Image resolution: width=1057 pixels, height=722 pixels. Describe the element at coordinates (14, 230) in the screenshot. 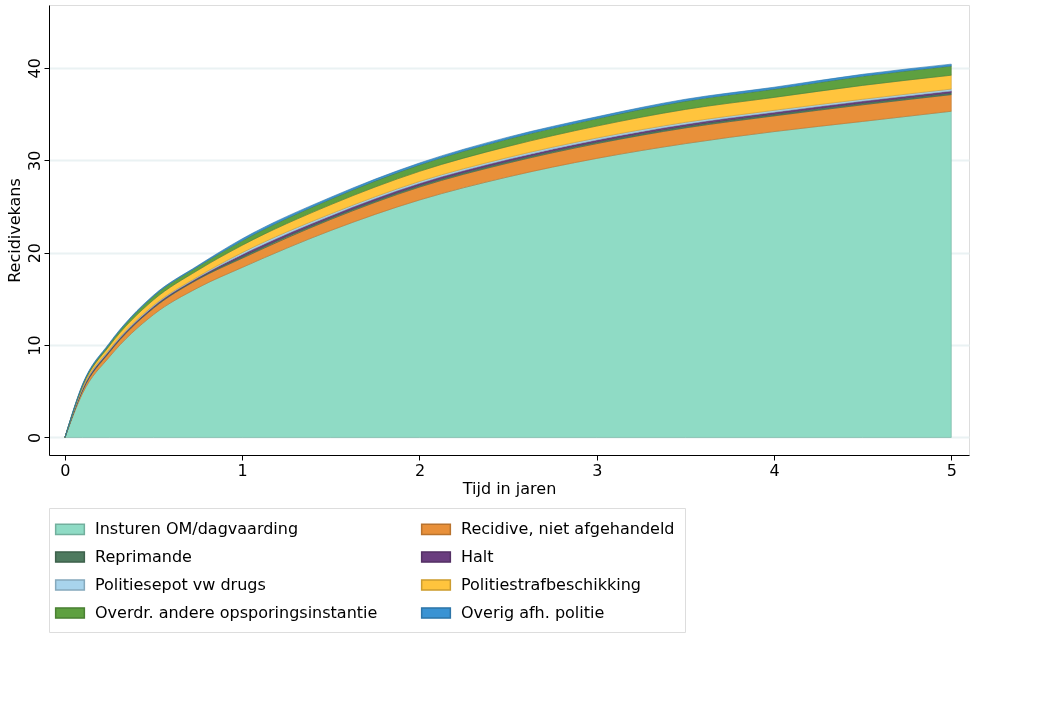

I see `y-axis-title: Recidivekans` at that location.